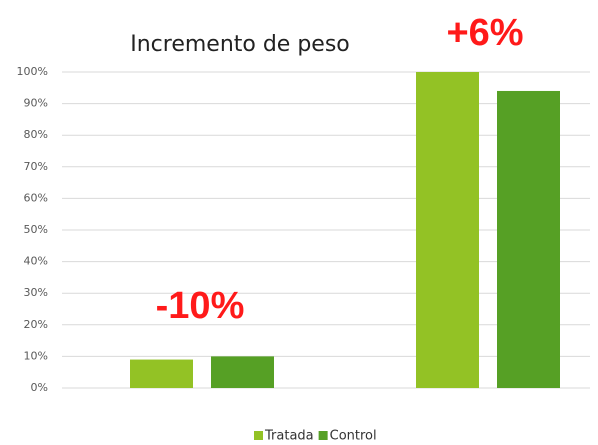  Describe the element at coordinates (36, 324) in the screenshot. I see `y-tick-label: 20%` at that location.